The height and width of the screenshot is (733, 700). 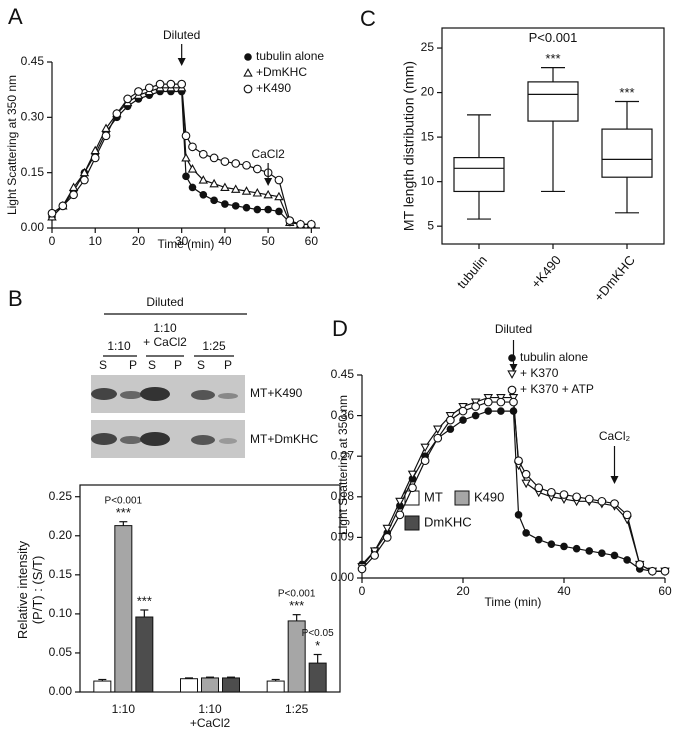 What do you see at coordinates (312, 241) in the screenshot?
I see `x-tick-label: 60` at bounding box center [312, 241].